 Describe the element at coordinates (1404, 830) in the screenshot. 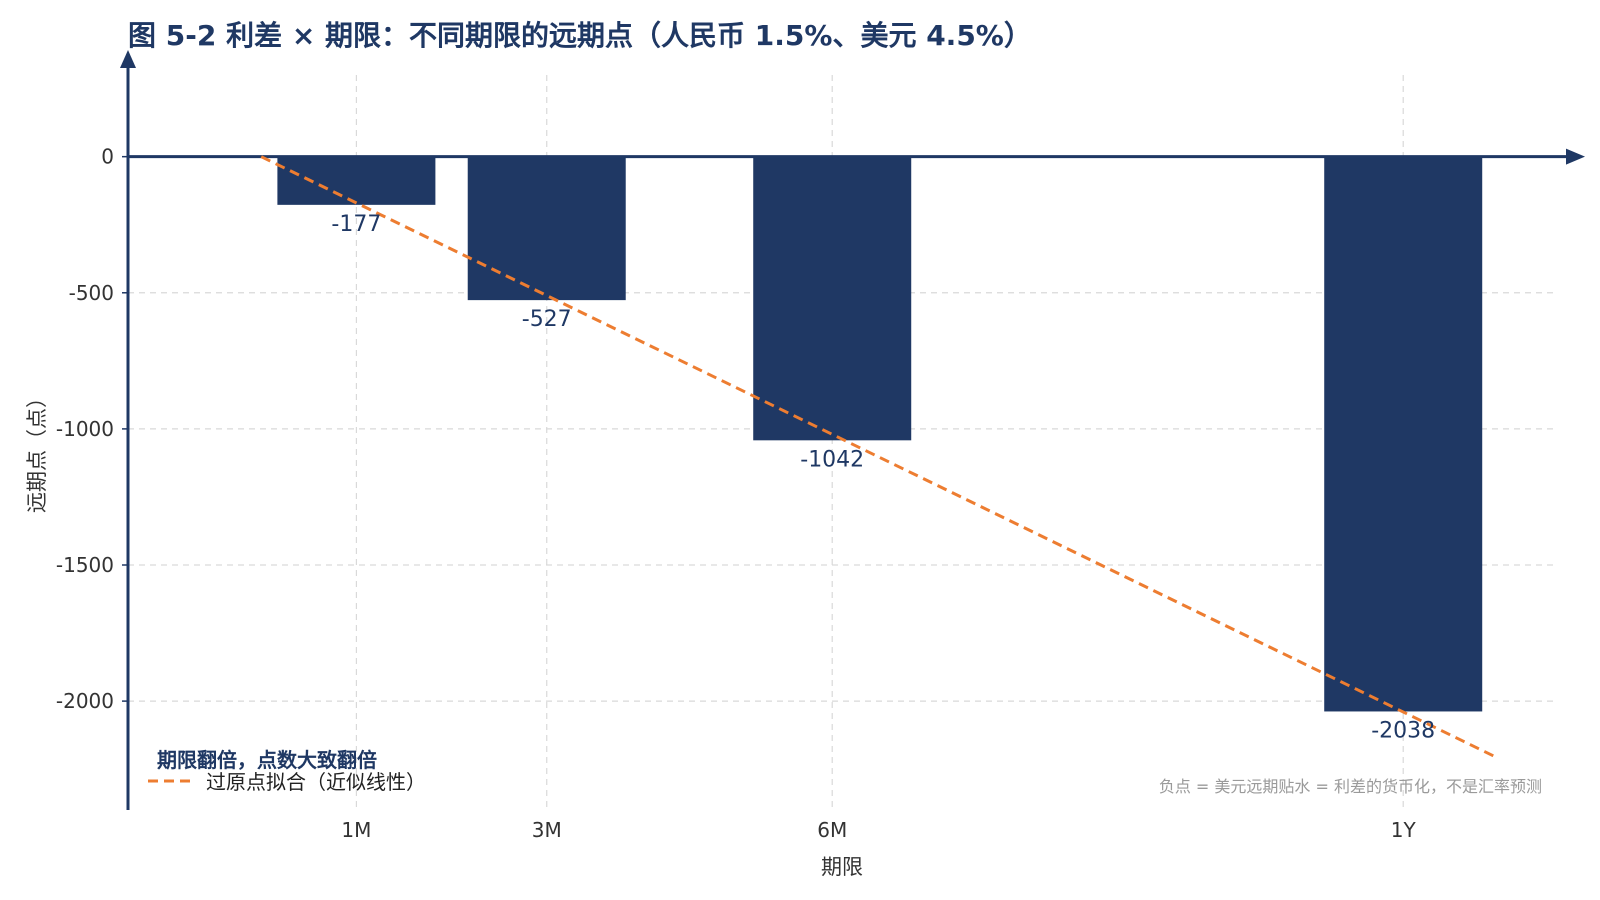

I see `x-tick-label: 1Y` at that location.